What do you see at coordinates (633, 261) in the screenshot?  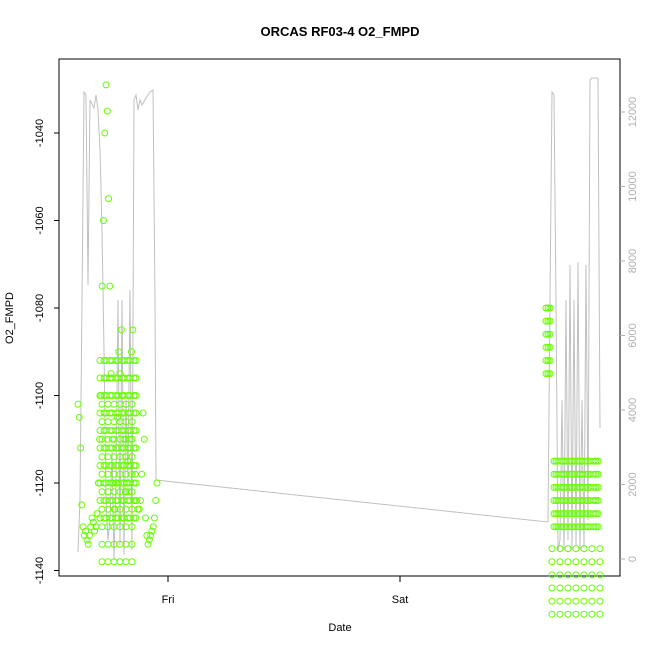 I see `y2-tick-label: 8000` at bounding box center [633, 261].